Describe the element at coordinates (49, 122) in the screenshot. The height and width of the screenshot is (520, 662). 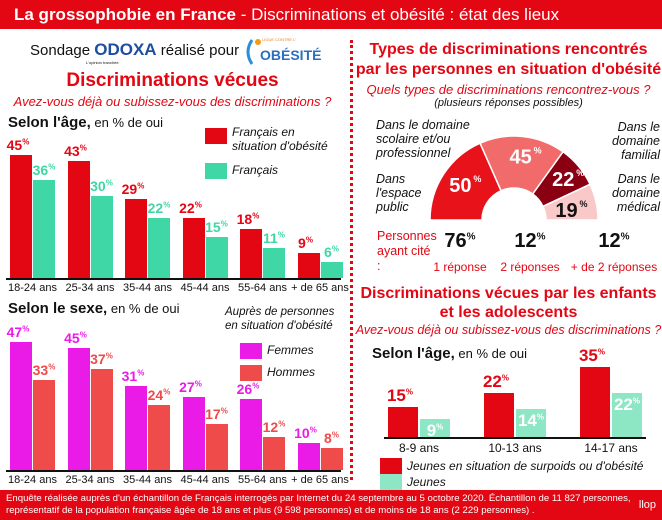
I see `age-label-bold: Selon l'âge,` at that location.